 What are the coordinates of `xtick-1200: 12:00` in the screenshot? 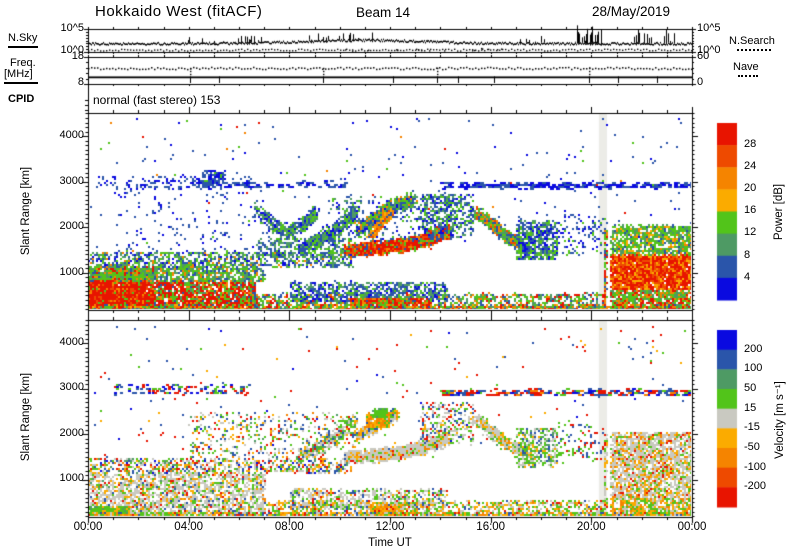 It's located at (390, 527).